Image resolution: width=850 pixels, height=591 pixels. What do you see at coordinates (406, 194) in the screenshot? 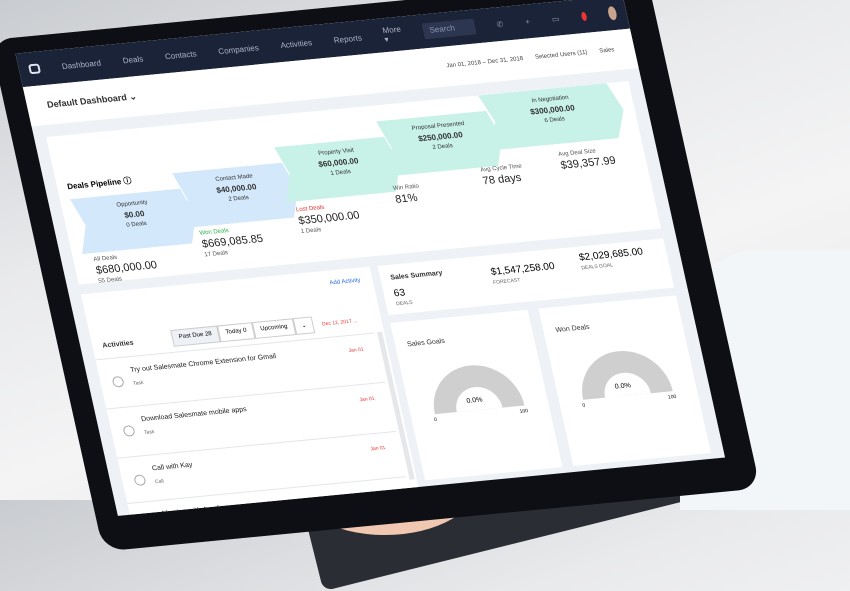
I see `stat-win-ratio: Win Ratio 81%` at bounding box center [406, 194].